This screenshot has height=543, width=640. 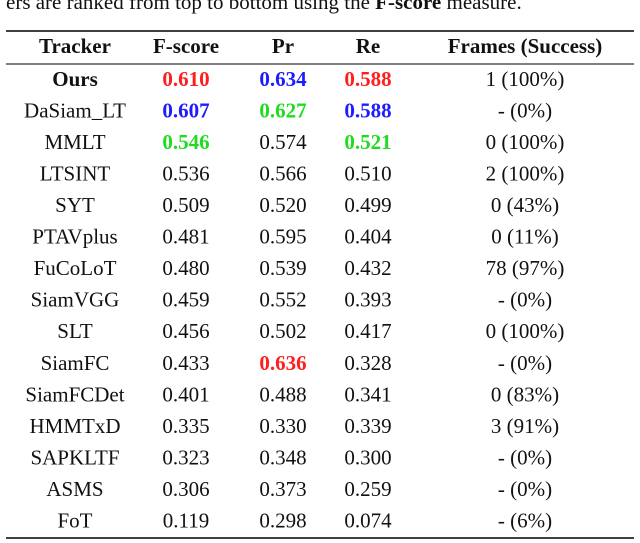 I want to click on table-cell: 0.520, so click(x=282, y=205).